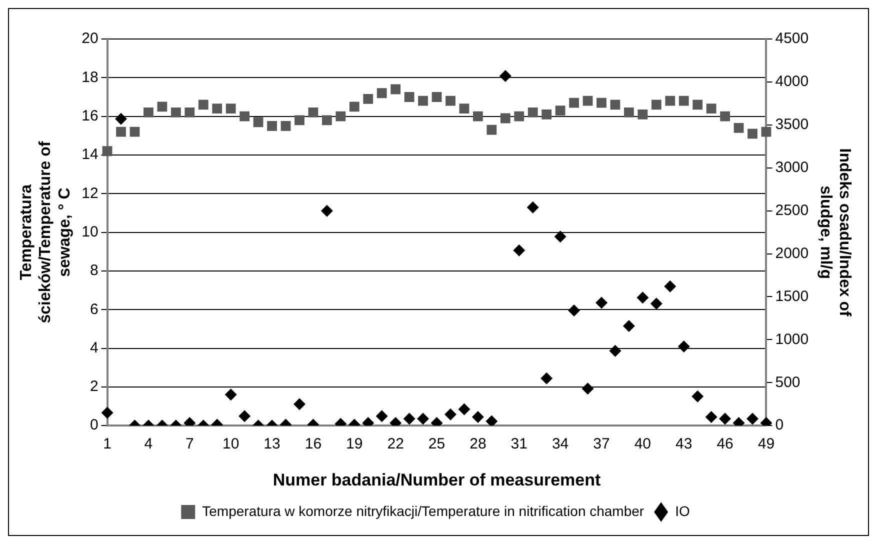 The width and height of the screenshot is (877, 544). Describe the element at coordinates (423, 510) in the screenshot. I see `legend-label: Temperatura w komorze nitryfikacji/Temperature in nitrification chamber` at that location.